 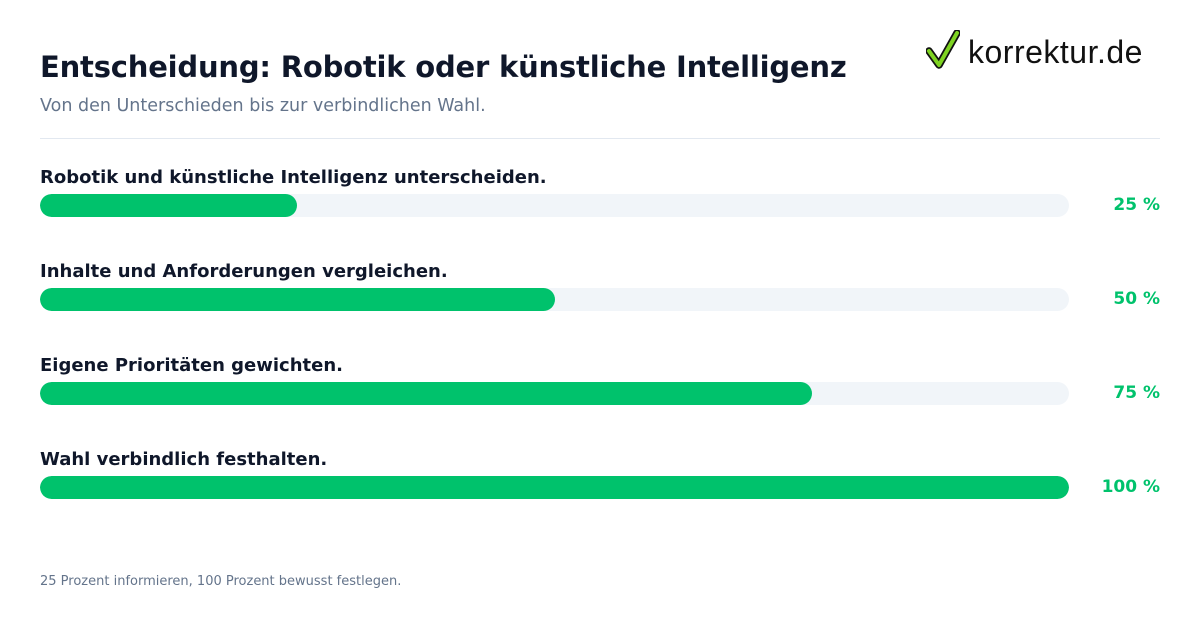 What do you see at coordinates (1136, 393) in the screenshot?
I see `progress-percent: 75 %` at bounding box center [1136, 393].